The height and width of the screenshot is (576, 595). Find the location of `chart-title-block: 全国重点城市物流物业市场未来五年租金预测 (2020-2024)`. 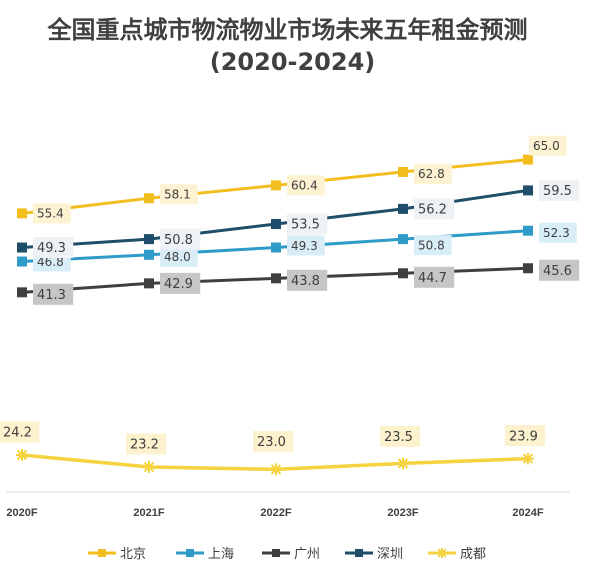

chart-title-block: 全国重点城市物流物业市场未来五年租金预测 (2020-2024) is located at coordinates (297, 46).